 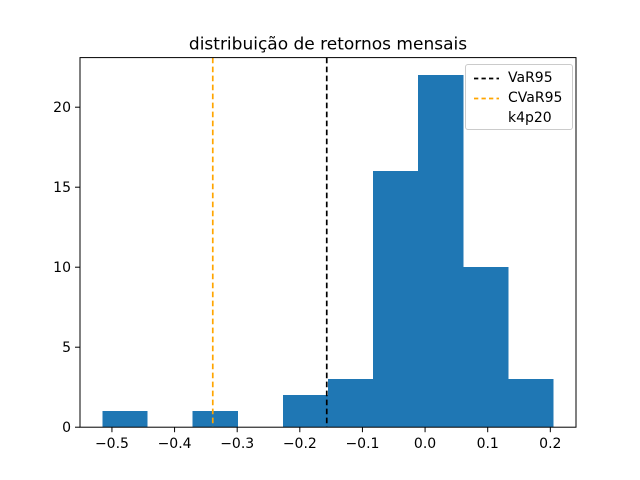 I want to click on y-tick-label: 0, so click(x=66, y=428).